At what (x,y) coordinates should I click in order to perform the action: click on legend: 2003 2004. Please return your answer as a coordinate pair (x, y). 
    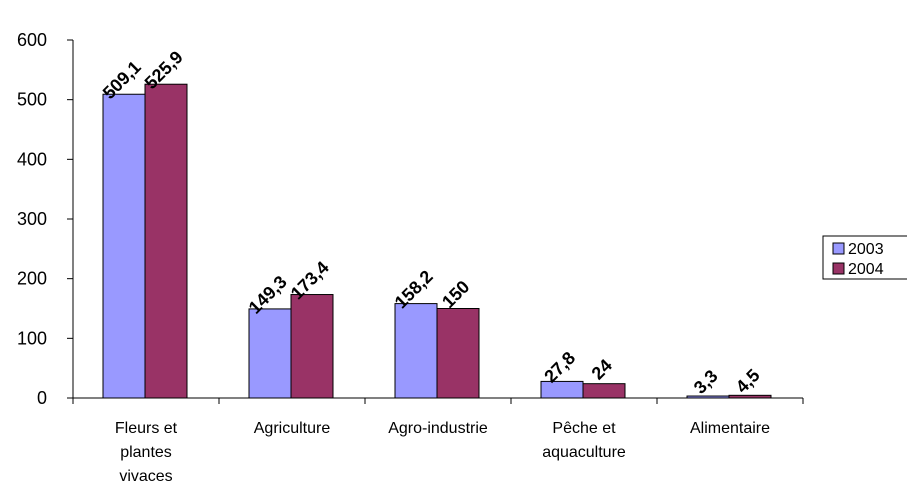
    Looking at the image, I should click on (864, 257).